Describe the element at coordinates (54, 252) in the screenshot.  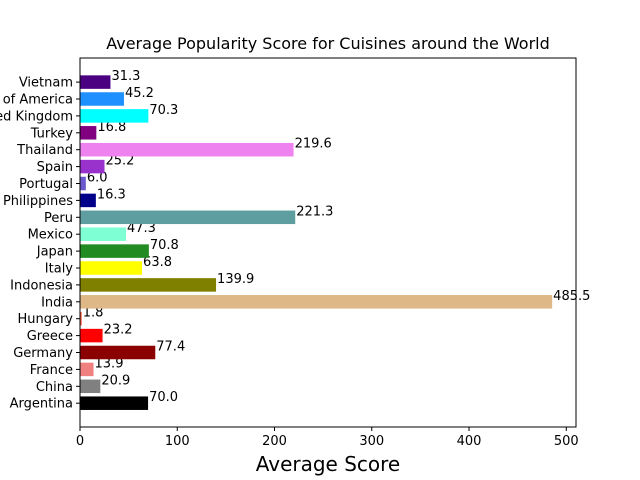
I see `y-tick-label-japan: Japan` at that location.